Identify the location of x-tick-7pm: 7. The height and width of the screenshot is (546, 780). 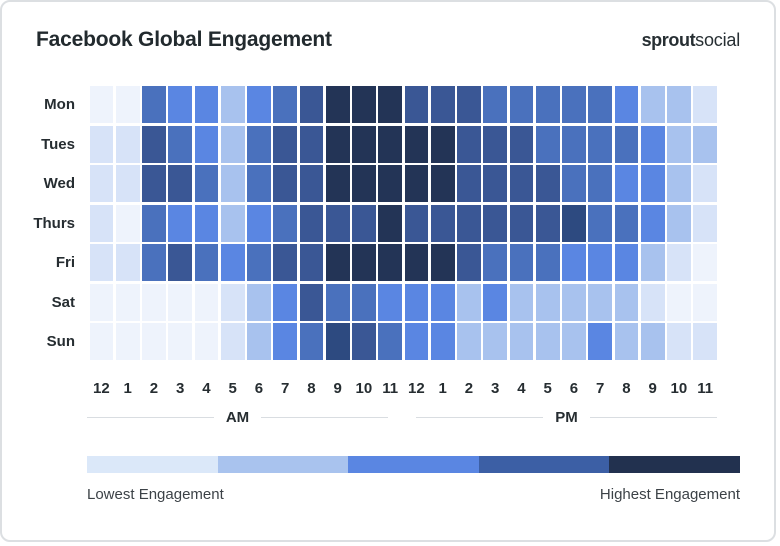
(600, 388).